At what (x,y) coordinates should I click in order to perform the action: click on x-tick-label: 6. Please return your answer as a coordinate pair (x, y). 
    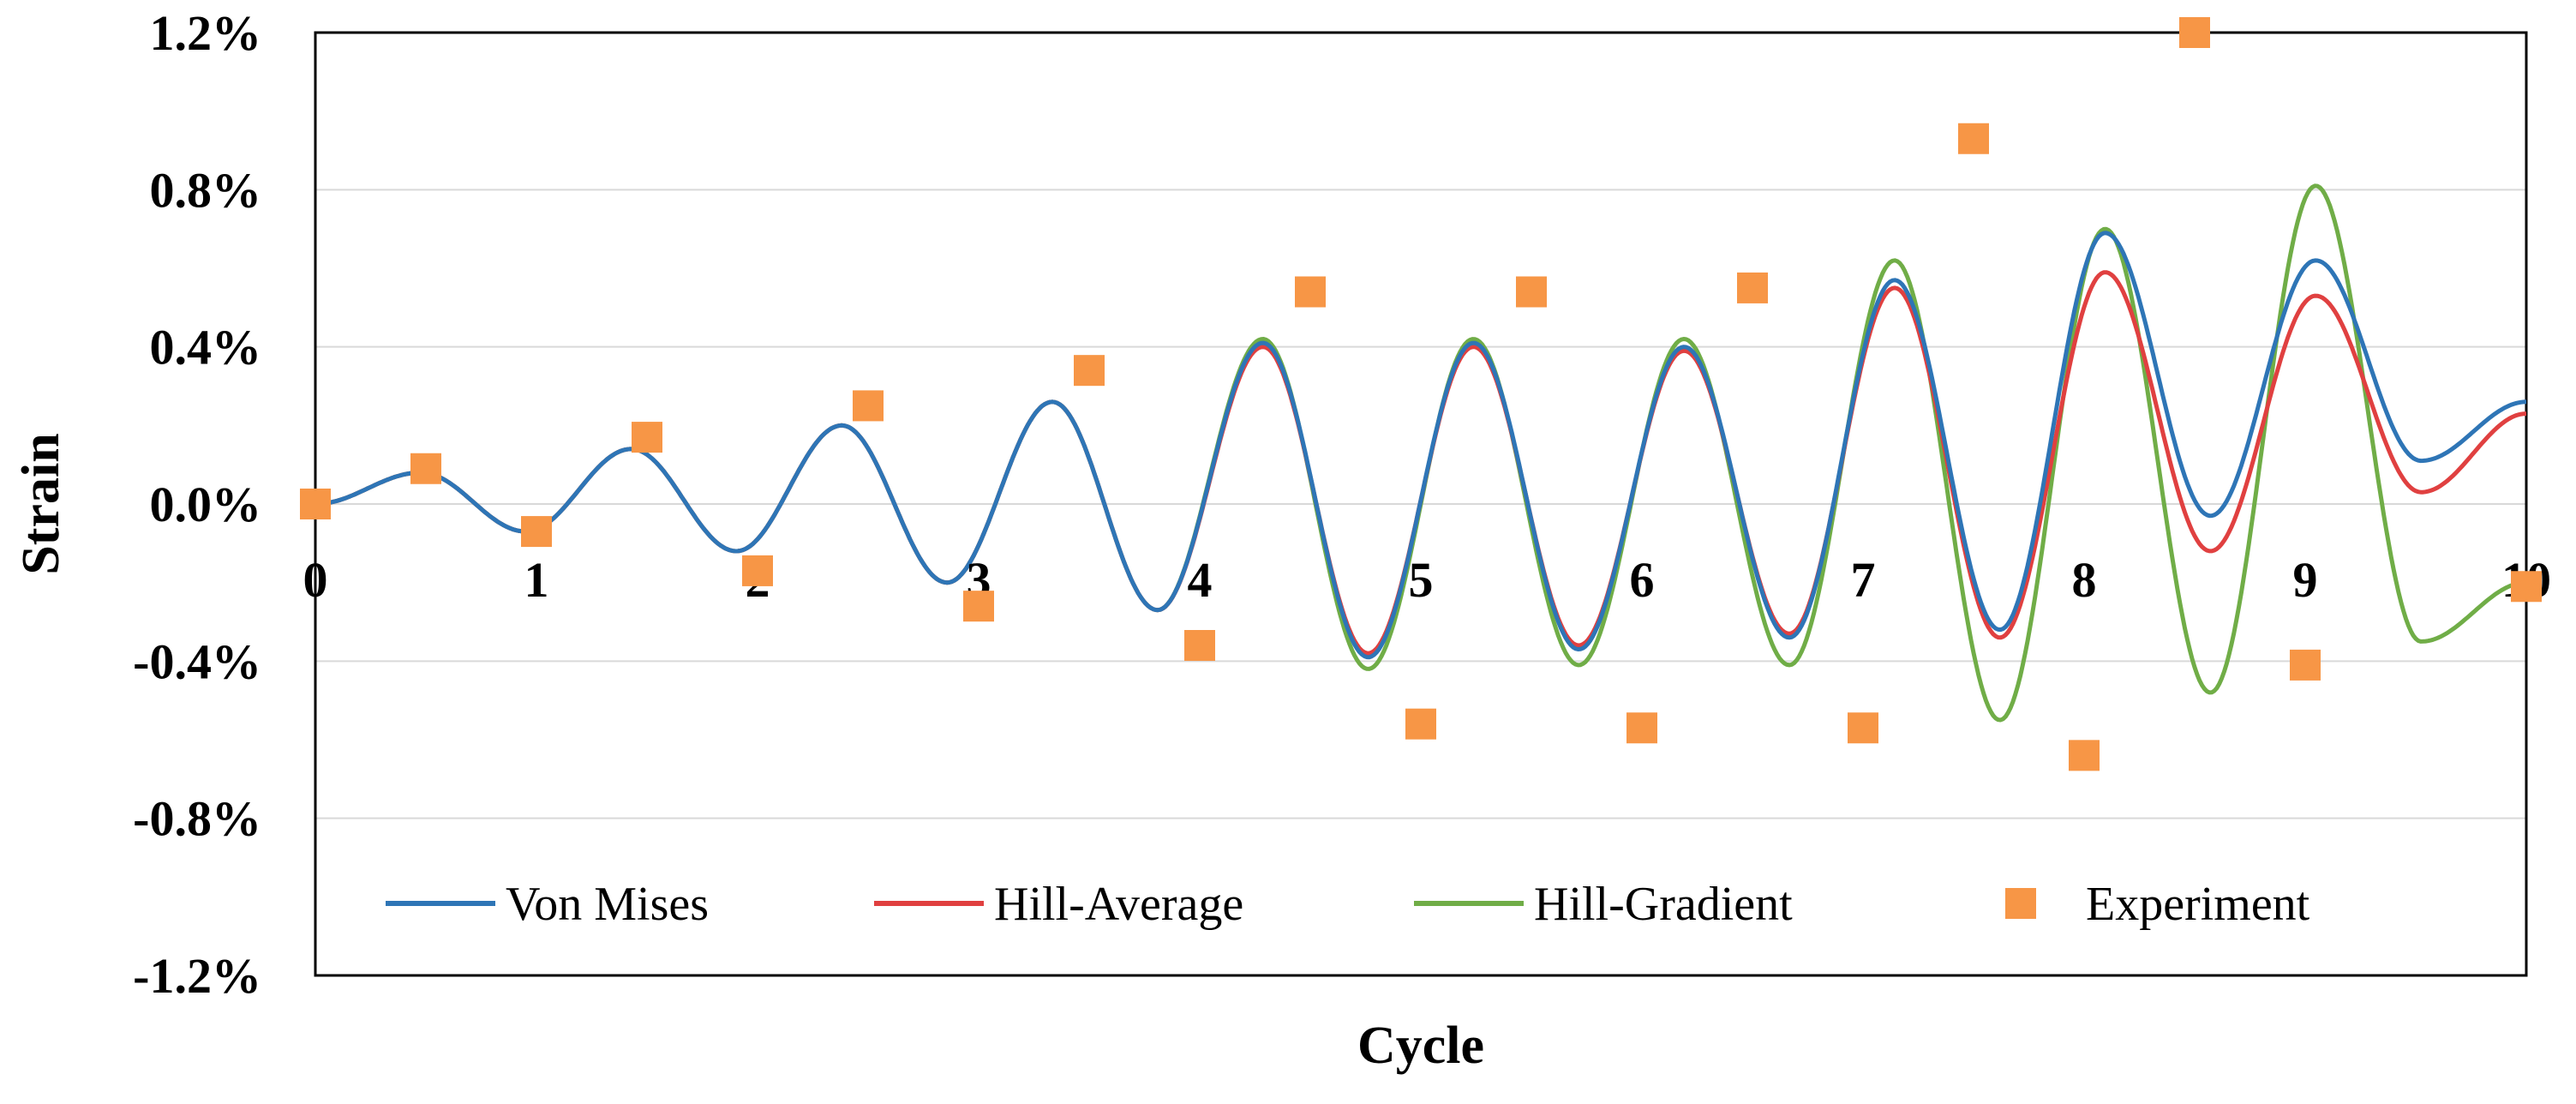
    Looking at the image, I should click on (1642, 580).